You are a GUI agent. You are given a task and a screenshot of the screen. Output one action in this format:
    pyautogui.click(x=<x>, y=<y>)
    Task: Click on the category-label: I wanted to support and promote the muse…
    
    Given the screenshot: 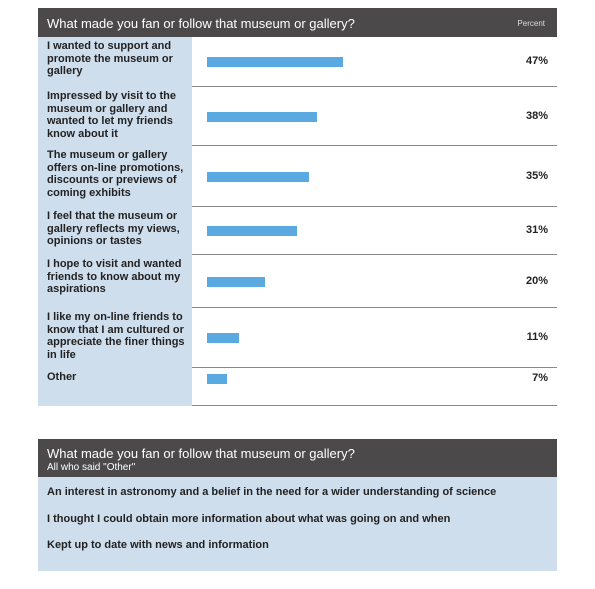 What is the action you would take?
    pyautogui.click(x=110, y=58)
    